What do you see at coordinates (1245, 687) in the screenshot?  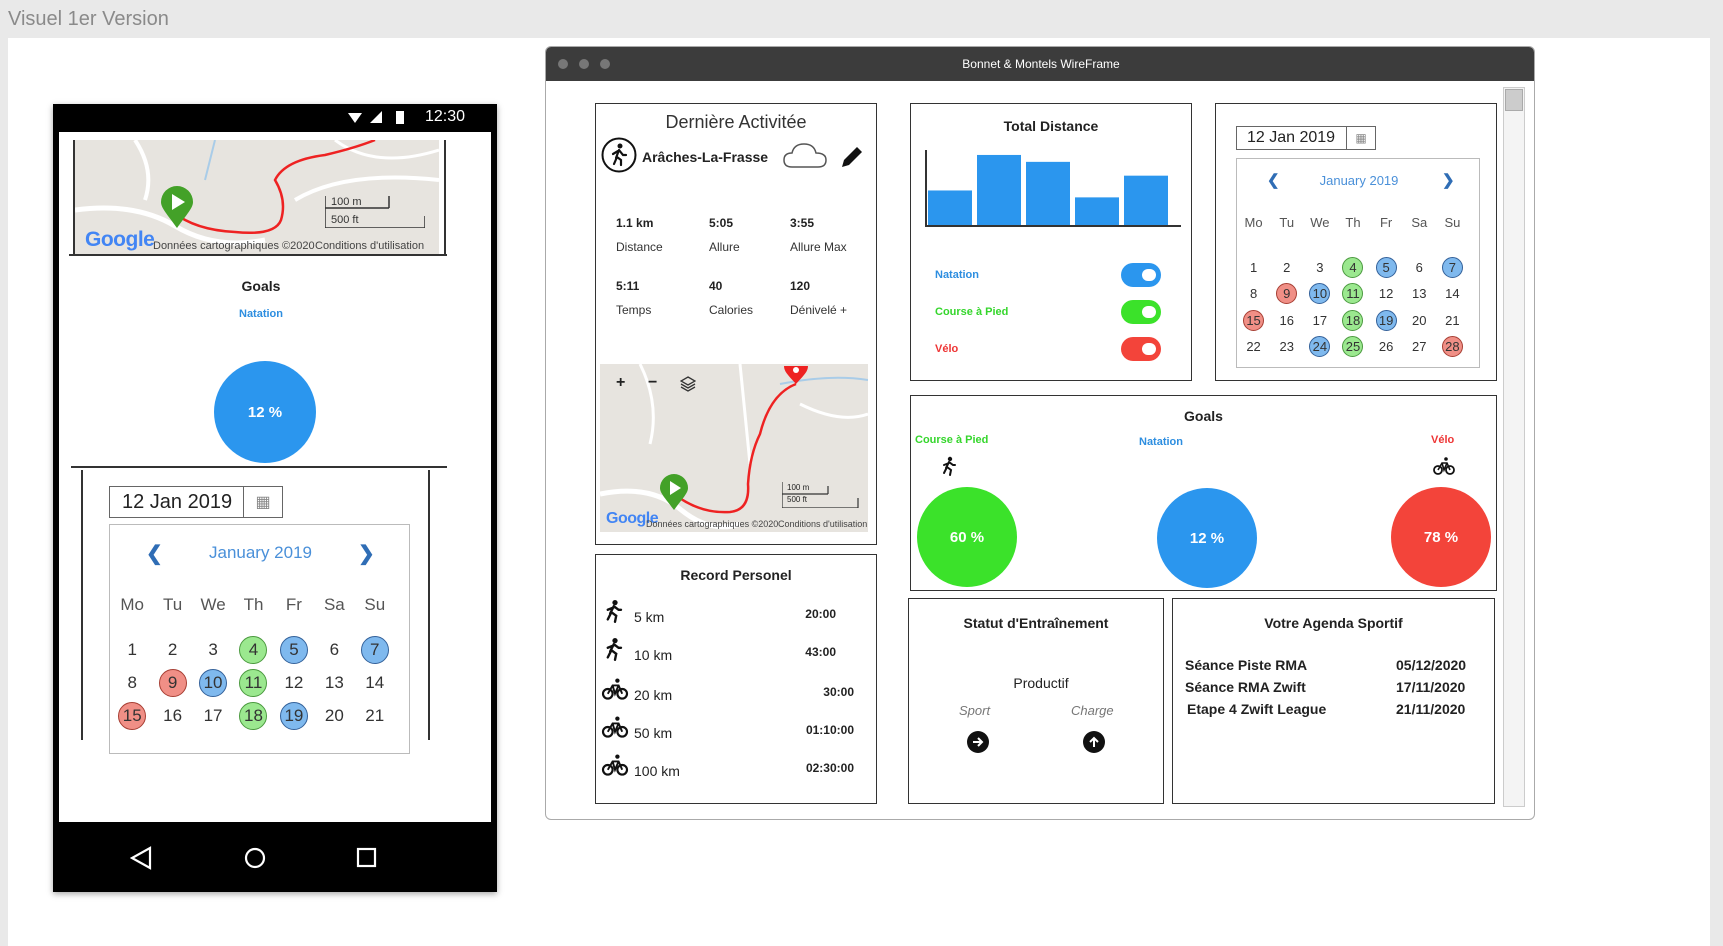 I see `agenda-event-name: Séance RMA Zwift` at bounding box center [1245, 687].